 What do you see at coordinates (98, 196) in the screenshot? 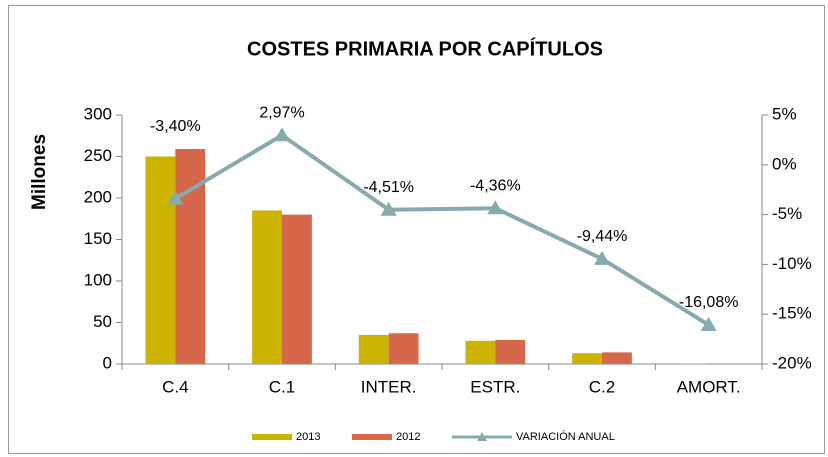
I see `y-tick-label: 200` at bounding box center [98, 196].